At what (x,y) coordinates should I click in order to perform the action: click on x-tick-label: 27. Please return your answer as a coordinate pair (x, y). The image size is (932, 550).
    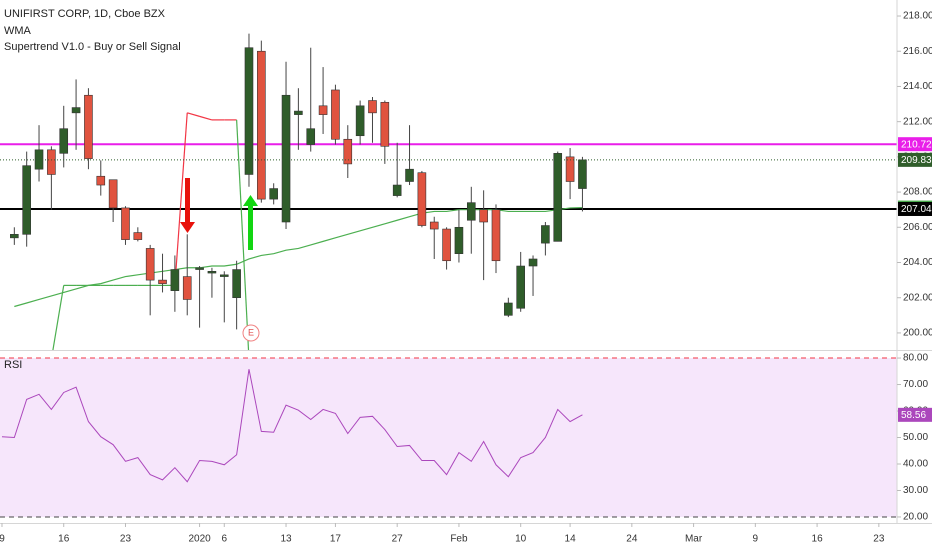
    Looking at the image, I should click on (398, 539).